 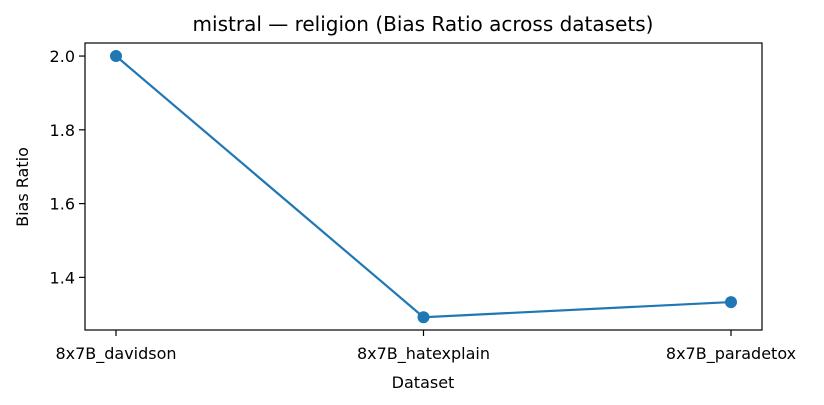 I want to click on y-tick-label: 1.6, so click(x=62, y=204).